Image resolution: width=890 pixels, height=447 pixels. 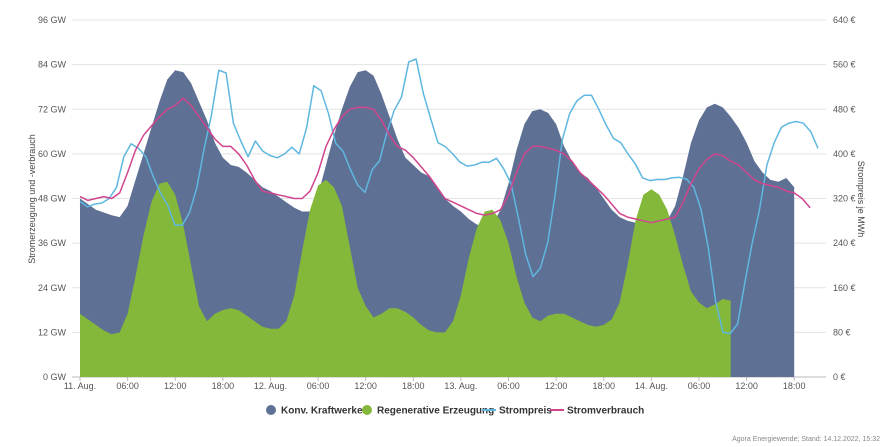 What do you see at coordinates (52, 243) in the screenshot?
I see `left-tick-label: 36 GW` at bounding box center [52, 243].